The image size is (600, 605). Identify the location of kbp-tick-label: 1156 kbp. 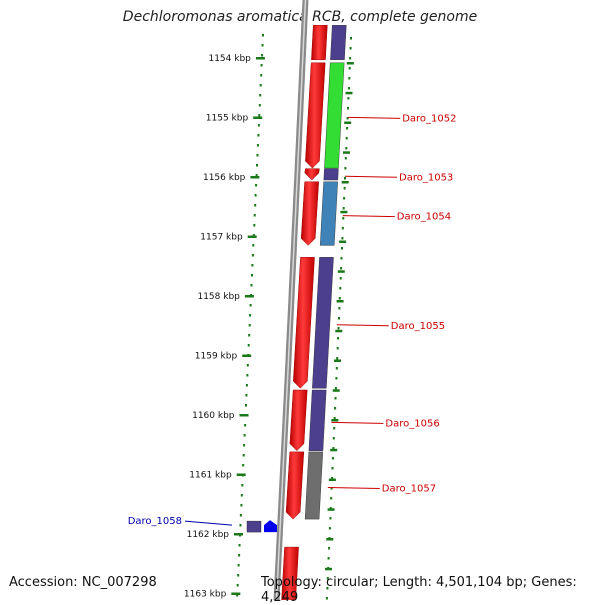
(224, 178).